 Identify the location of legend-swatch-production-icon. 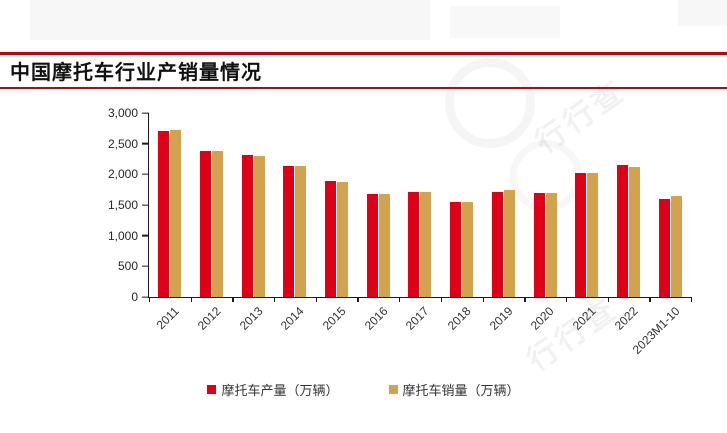
(212, 389).